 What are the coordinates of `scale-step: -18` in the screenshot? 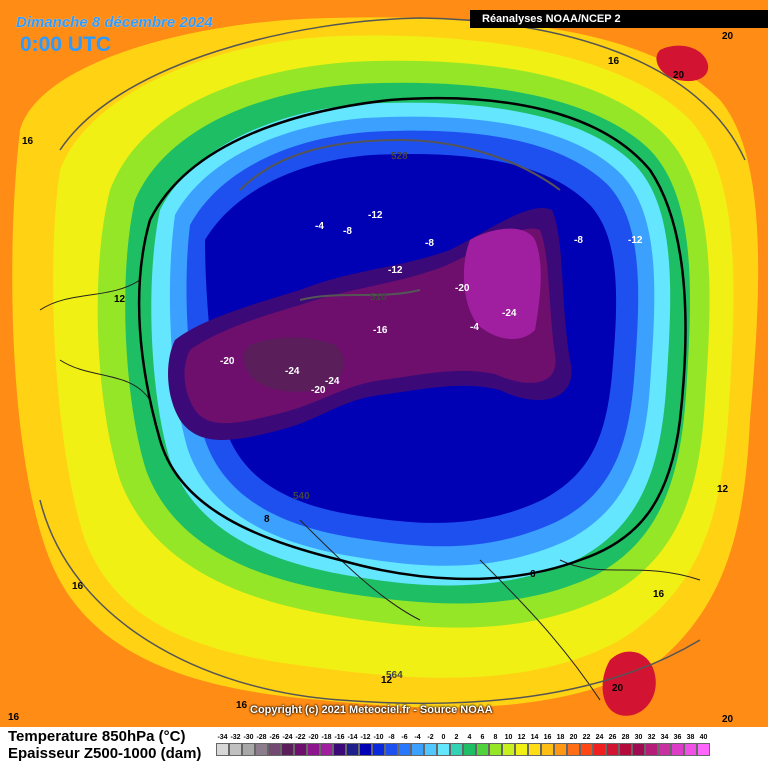 It's located at (326, 744).